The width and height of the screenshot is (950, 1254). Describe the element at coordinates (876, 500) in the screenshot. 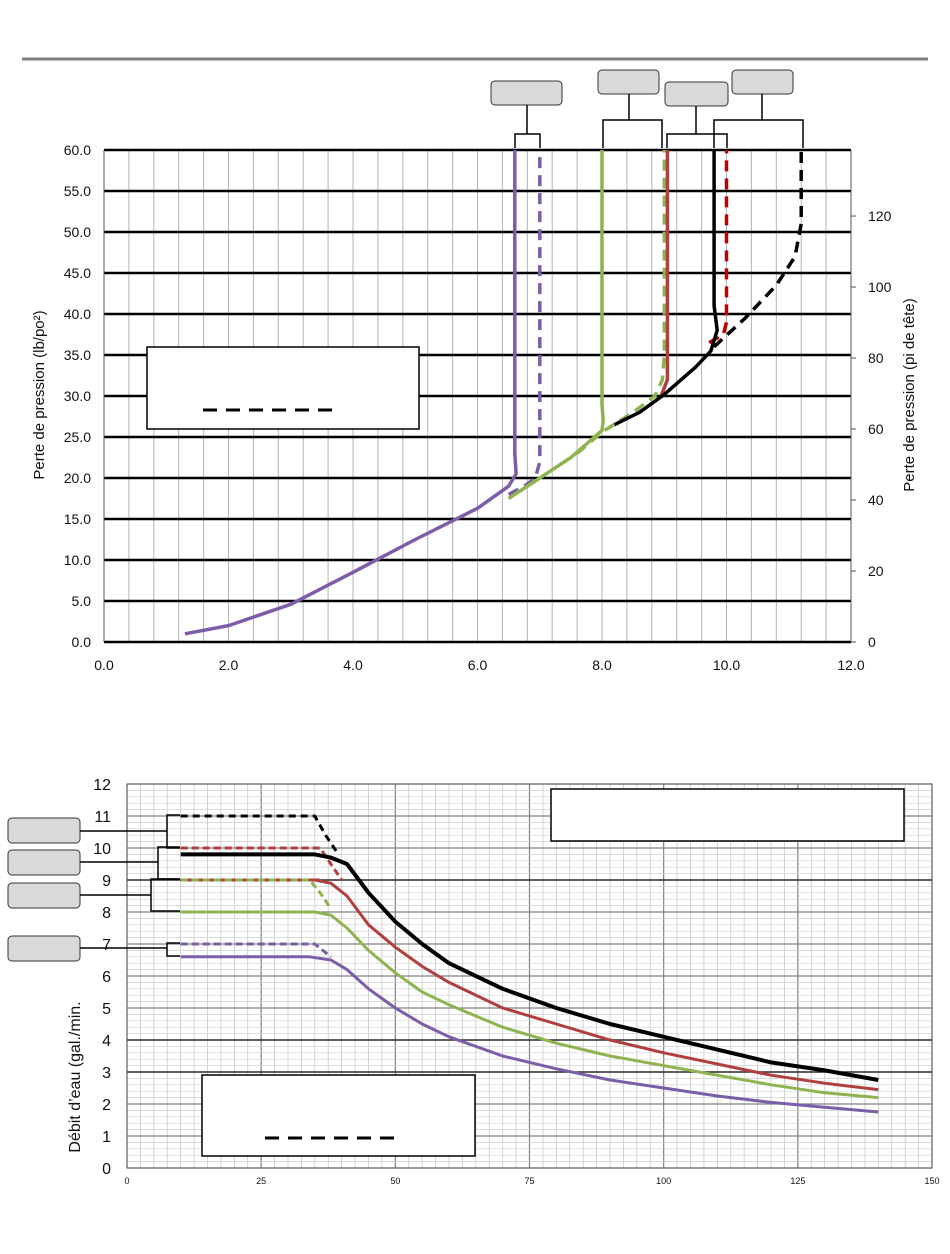

I see `y2-tick-label: 40` at that location.